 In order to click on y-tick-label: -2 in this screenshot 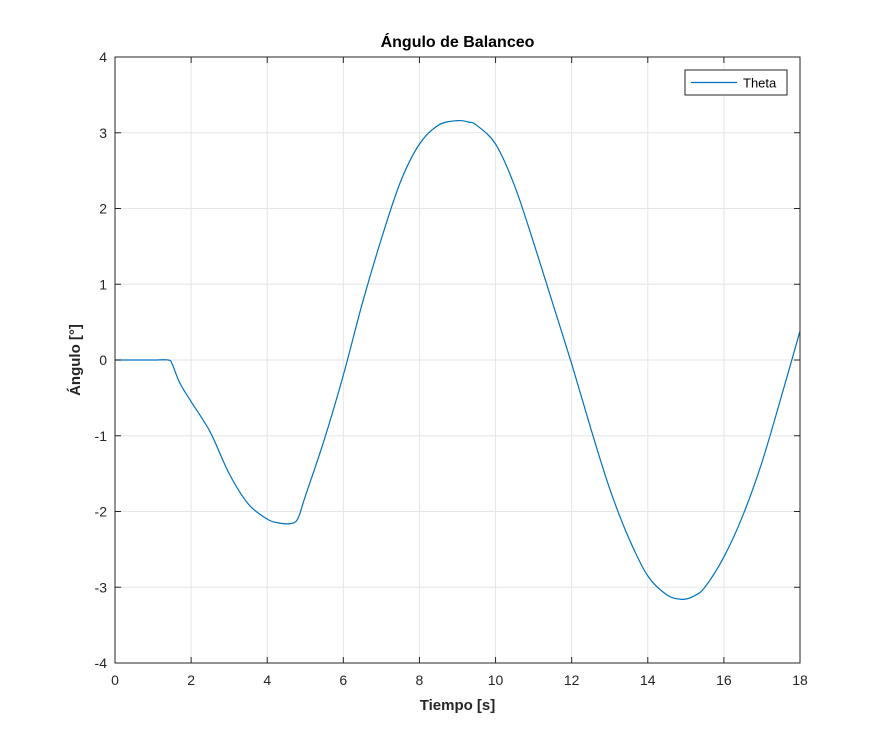, I will do `click(101, 512)`.